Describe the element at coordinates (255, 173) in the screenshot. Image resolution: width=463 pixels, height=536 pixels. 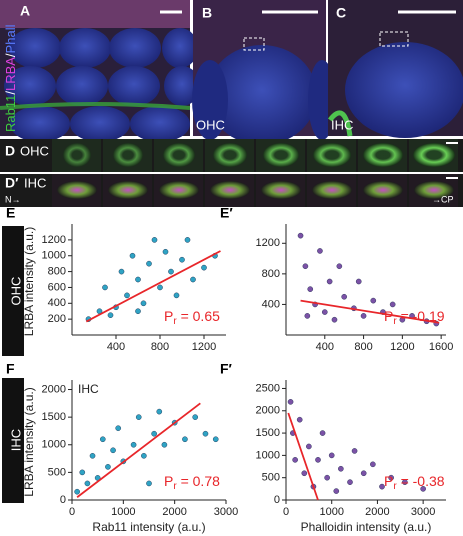
I see `tiles` at that location.